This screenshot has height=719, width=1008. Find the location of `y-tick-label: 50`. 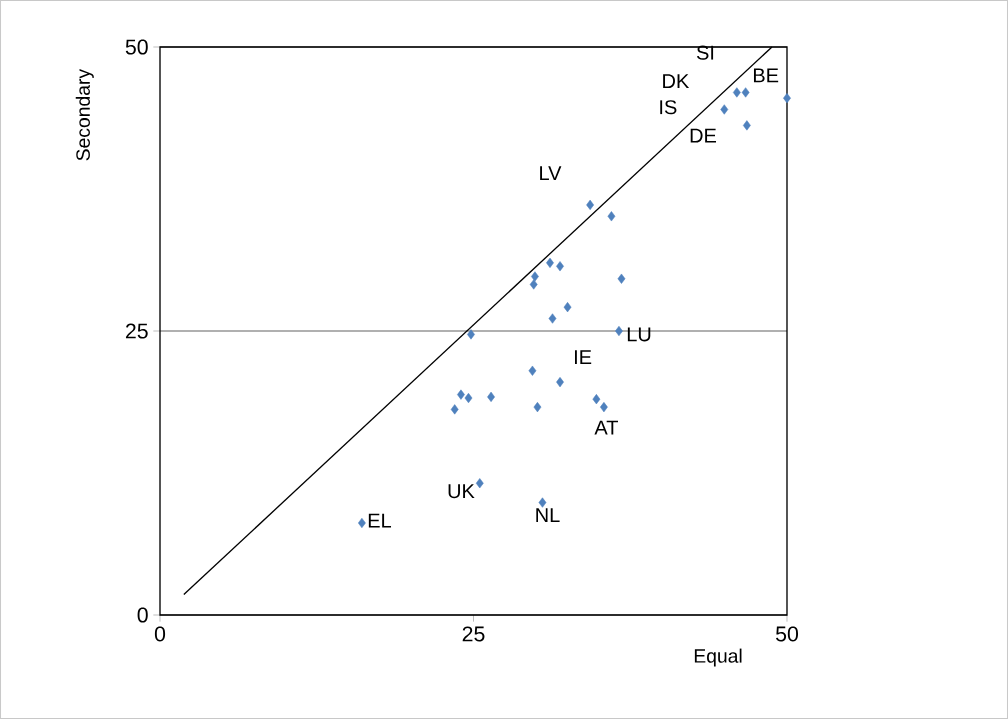

y-tick-label: 50 is located at coordinates (136, 47).